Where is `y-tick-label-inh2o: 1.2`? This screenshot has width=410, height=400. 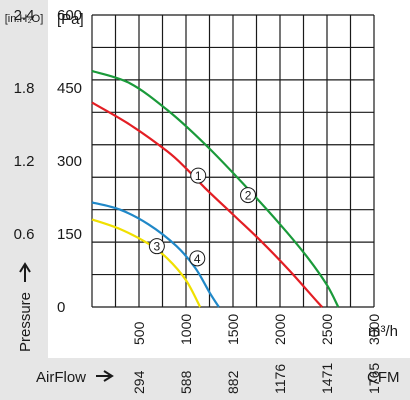 y-tick-label-inh2o: 1.2 is located at coordinates (24, 161).